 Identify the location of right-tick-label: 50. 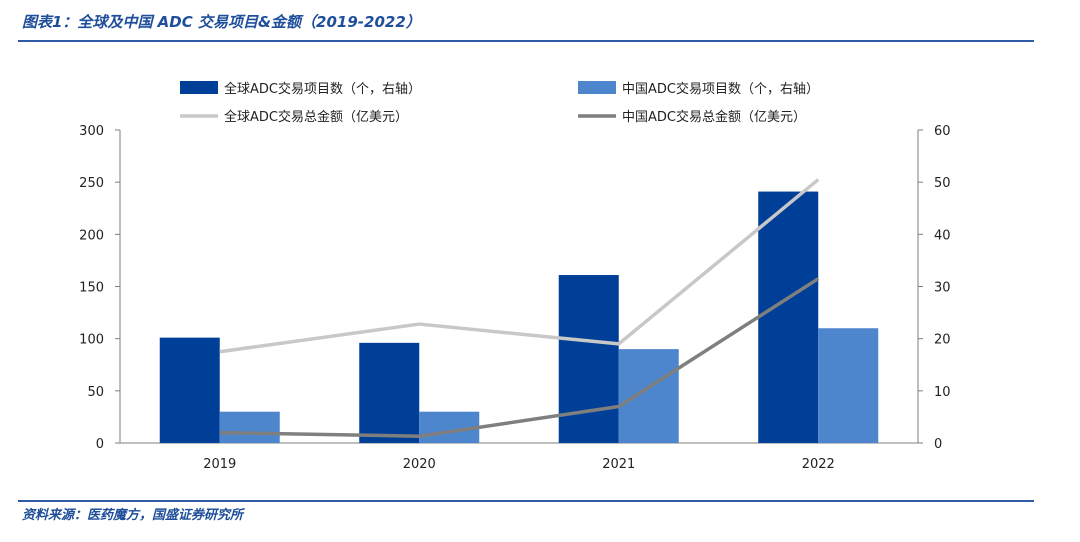
(942, 183).